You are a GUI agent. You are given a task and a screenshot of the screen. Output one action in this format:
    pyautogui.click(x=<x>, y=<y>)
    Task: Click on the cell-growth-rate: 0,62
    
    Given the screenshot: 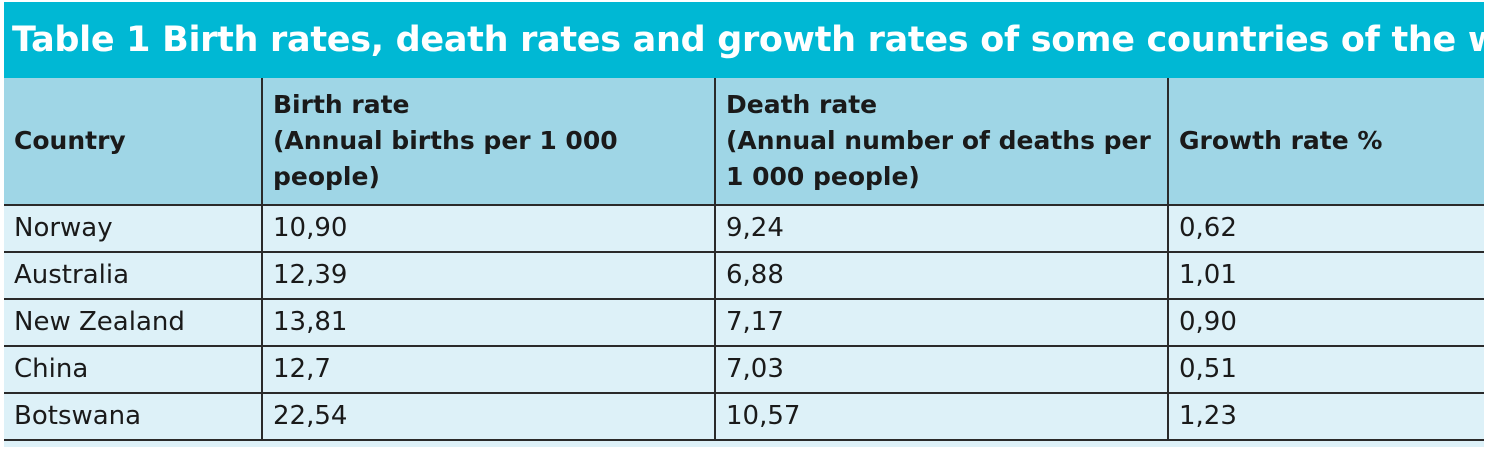 What is the action you would take?
    pyautogui.click(x=1325, y=228)
    